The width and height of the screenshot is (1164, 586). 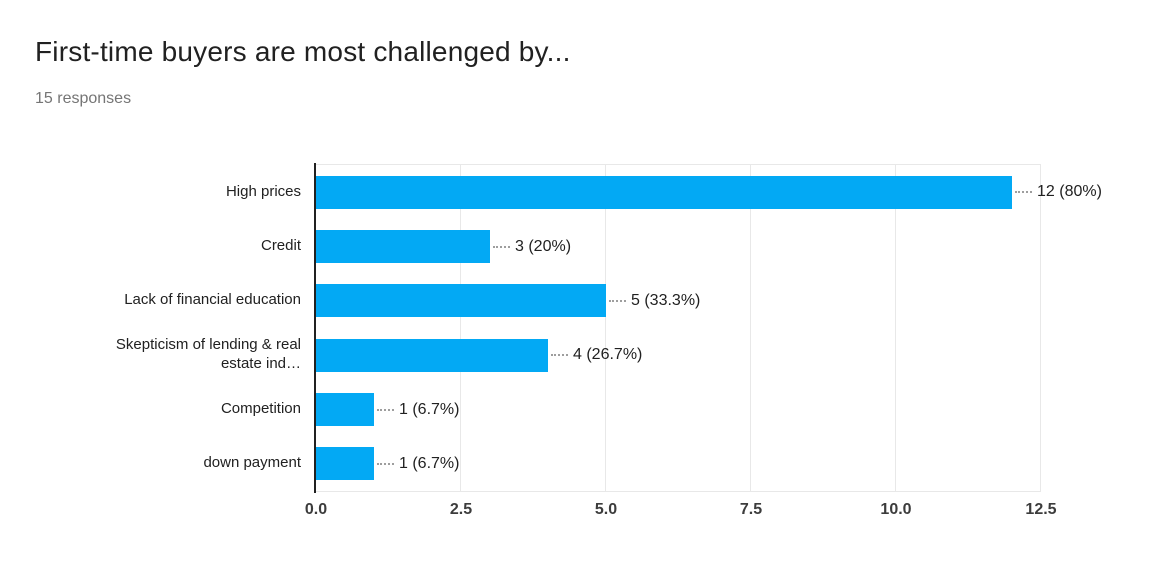 What do you see at coordinates (260, 408) in the screenshot?
I see `category-label: Competition` at bounding box center [260, 408].